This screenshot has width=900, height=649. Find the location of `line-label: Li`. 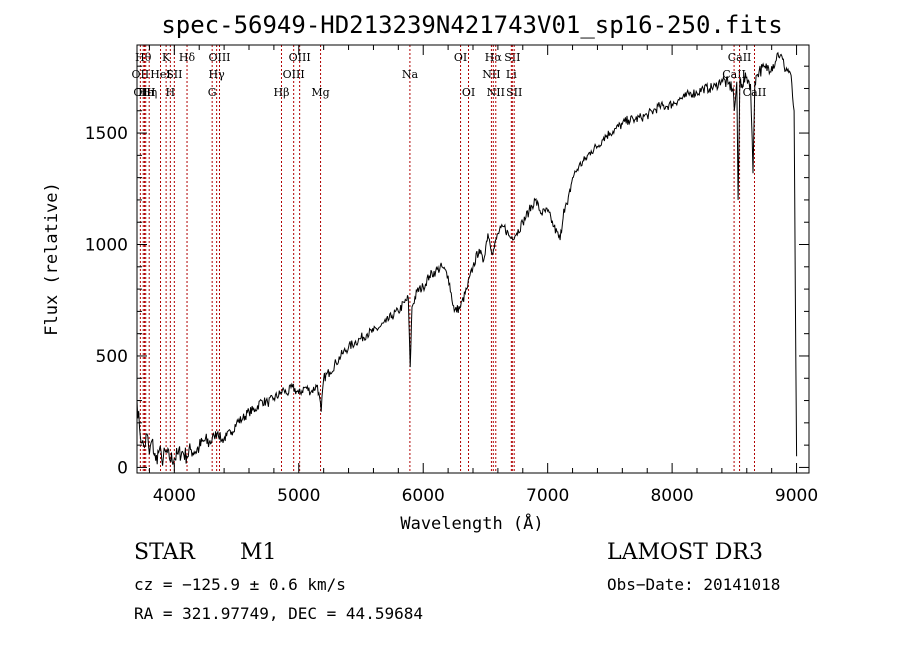

line-label: Li is located at coordinates (511, 74).